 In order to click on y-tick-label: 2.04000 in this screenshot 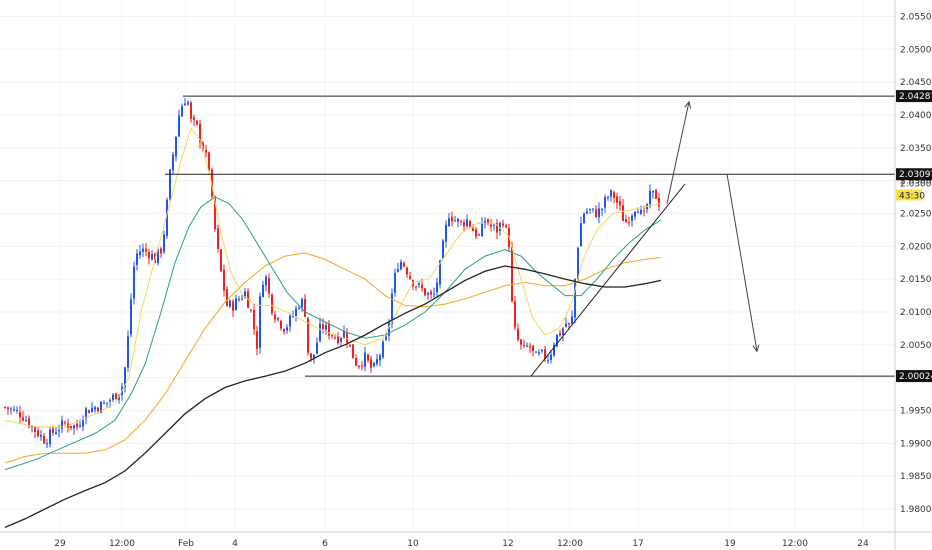, I will do `click(916, 116)`.